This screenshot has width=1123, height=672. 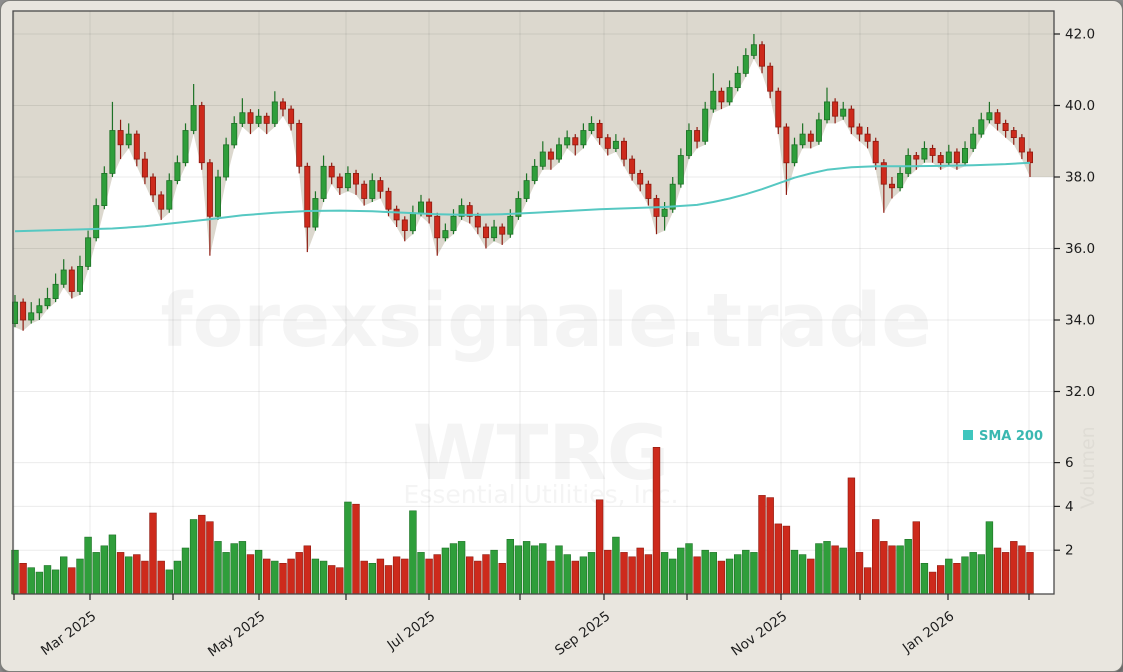 I want to click on x-tick-label: Nov 2025, so click(x=759, y=633).